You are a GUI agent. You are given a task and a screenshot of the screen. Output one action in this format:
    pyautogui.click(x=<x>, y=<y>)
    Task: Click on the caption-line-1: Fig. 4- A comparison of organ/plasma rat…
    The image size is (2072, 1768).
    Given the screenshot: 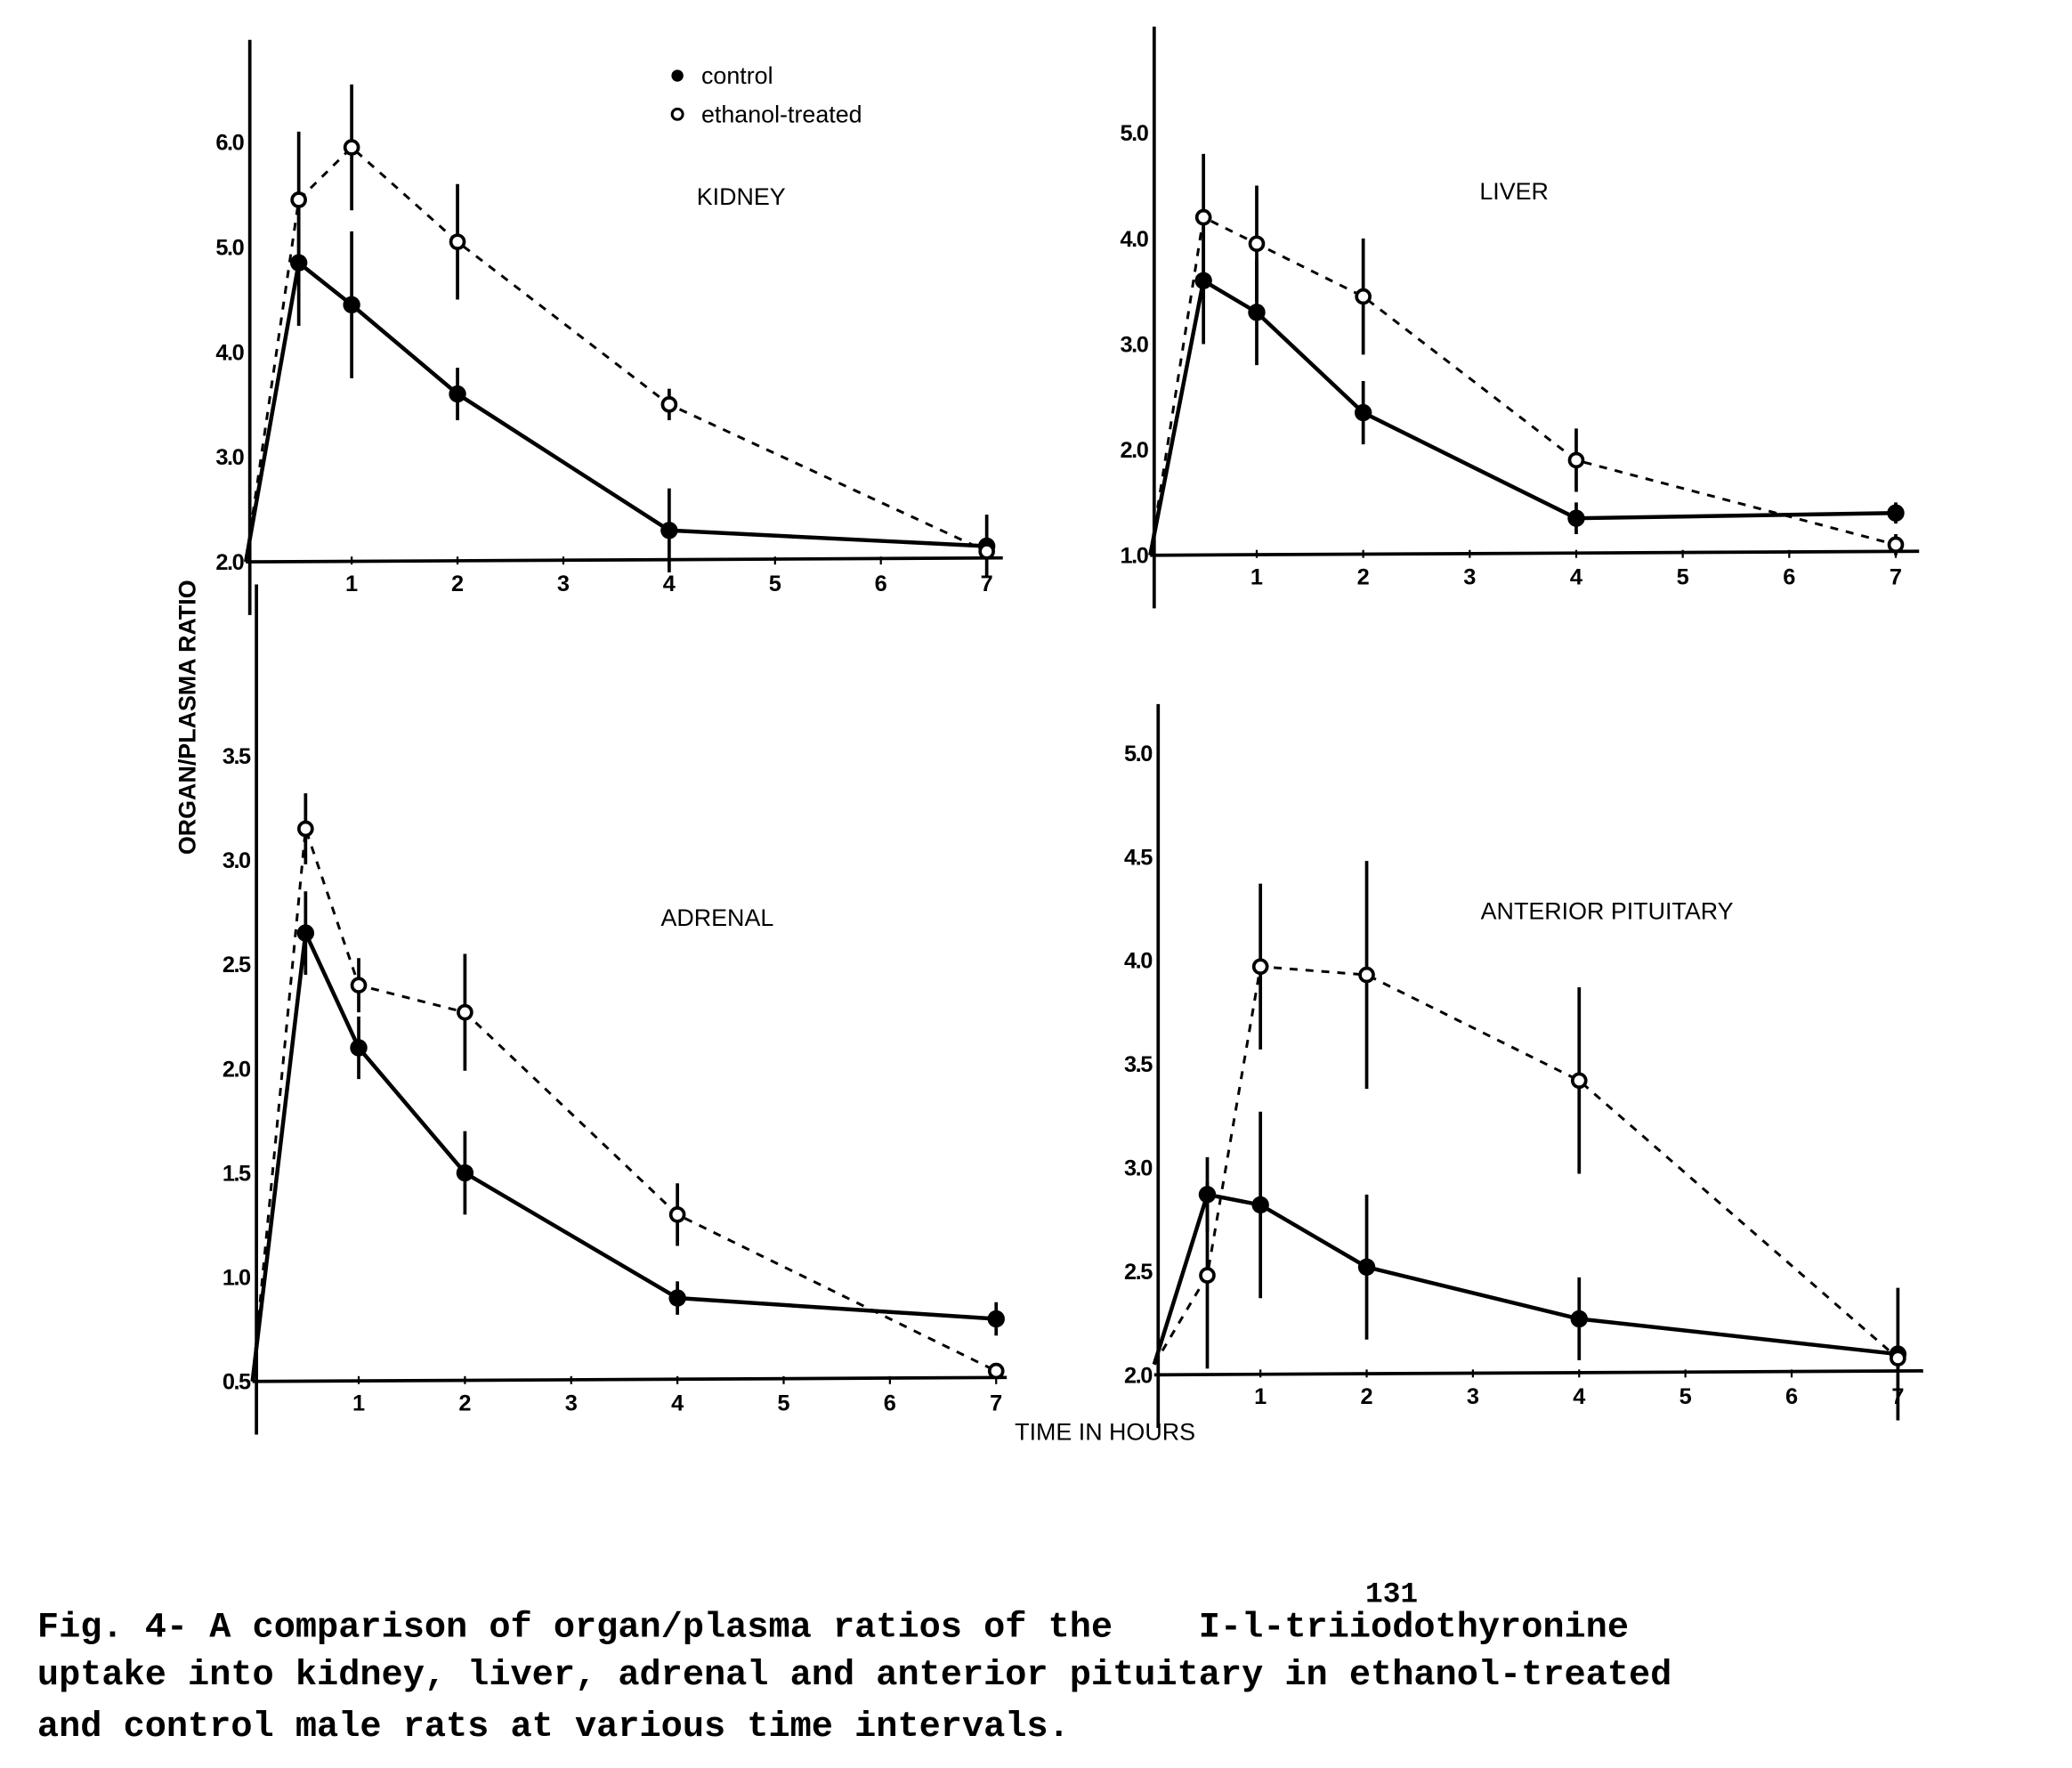 What is the action you would take?
    pyautogui.click(x=833, y=1627)
    